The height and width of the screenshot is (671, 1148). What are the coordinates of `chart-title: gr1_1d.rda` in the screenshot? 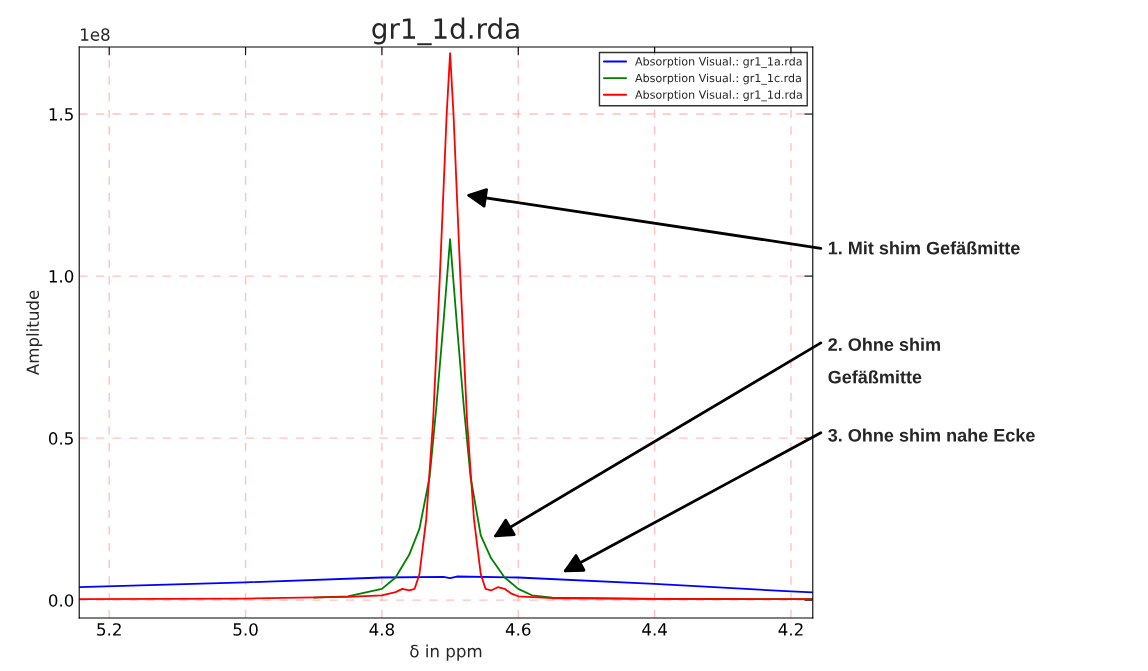 It's located at (445, 31).